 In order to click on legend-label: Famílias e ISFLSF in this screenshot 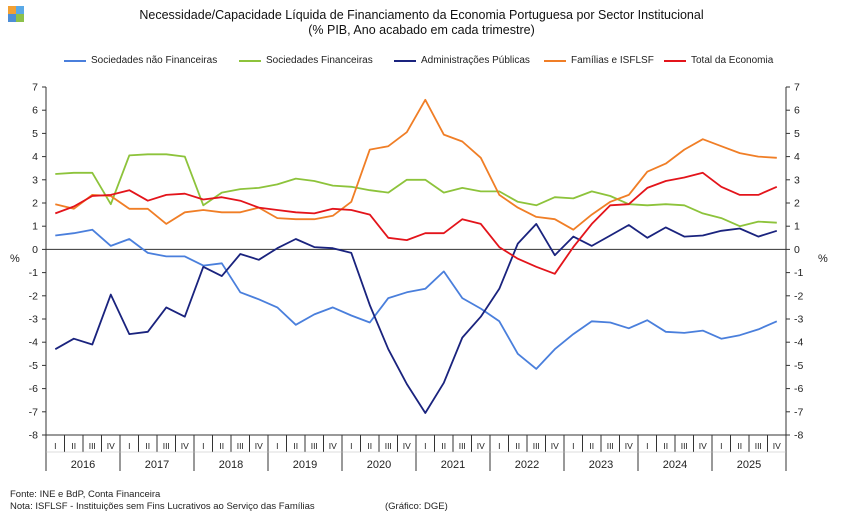, I will do `click(612, 60)`.